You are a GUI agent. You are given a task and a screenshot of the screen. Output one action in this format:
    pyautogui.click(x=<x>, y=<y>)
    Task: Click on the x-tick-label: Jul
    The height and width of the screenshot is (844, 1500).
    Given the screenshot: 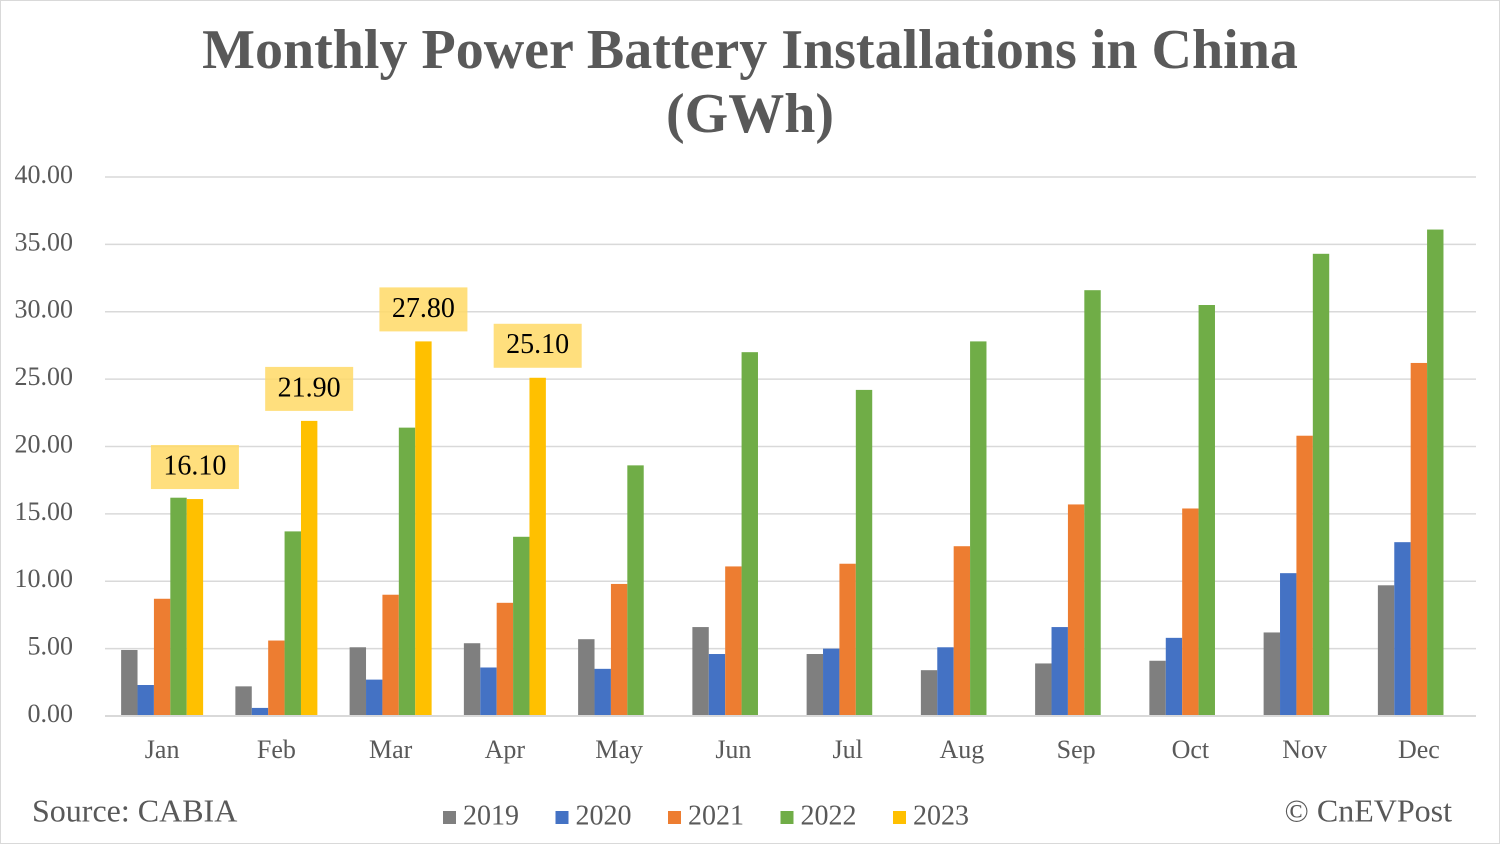 What is the action you would take?
    pyautogui.click(x=847, y=749)
    